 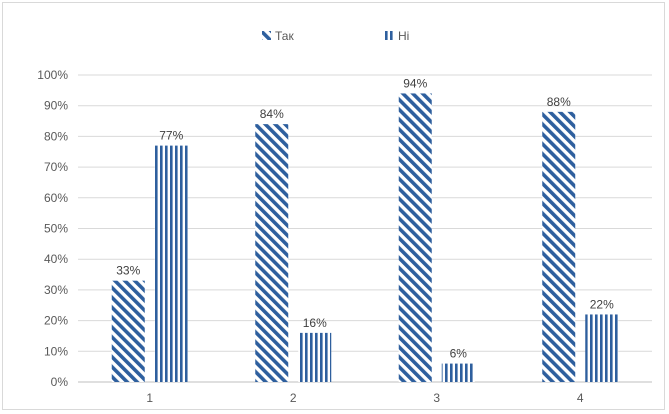 What do you see at coordinates (459, 354) in the screenshot?
I see `data-label: 6%` at bounding box center [459, 354].